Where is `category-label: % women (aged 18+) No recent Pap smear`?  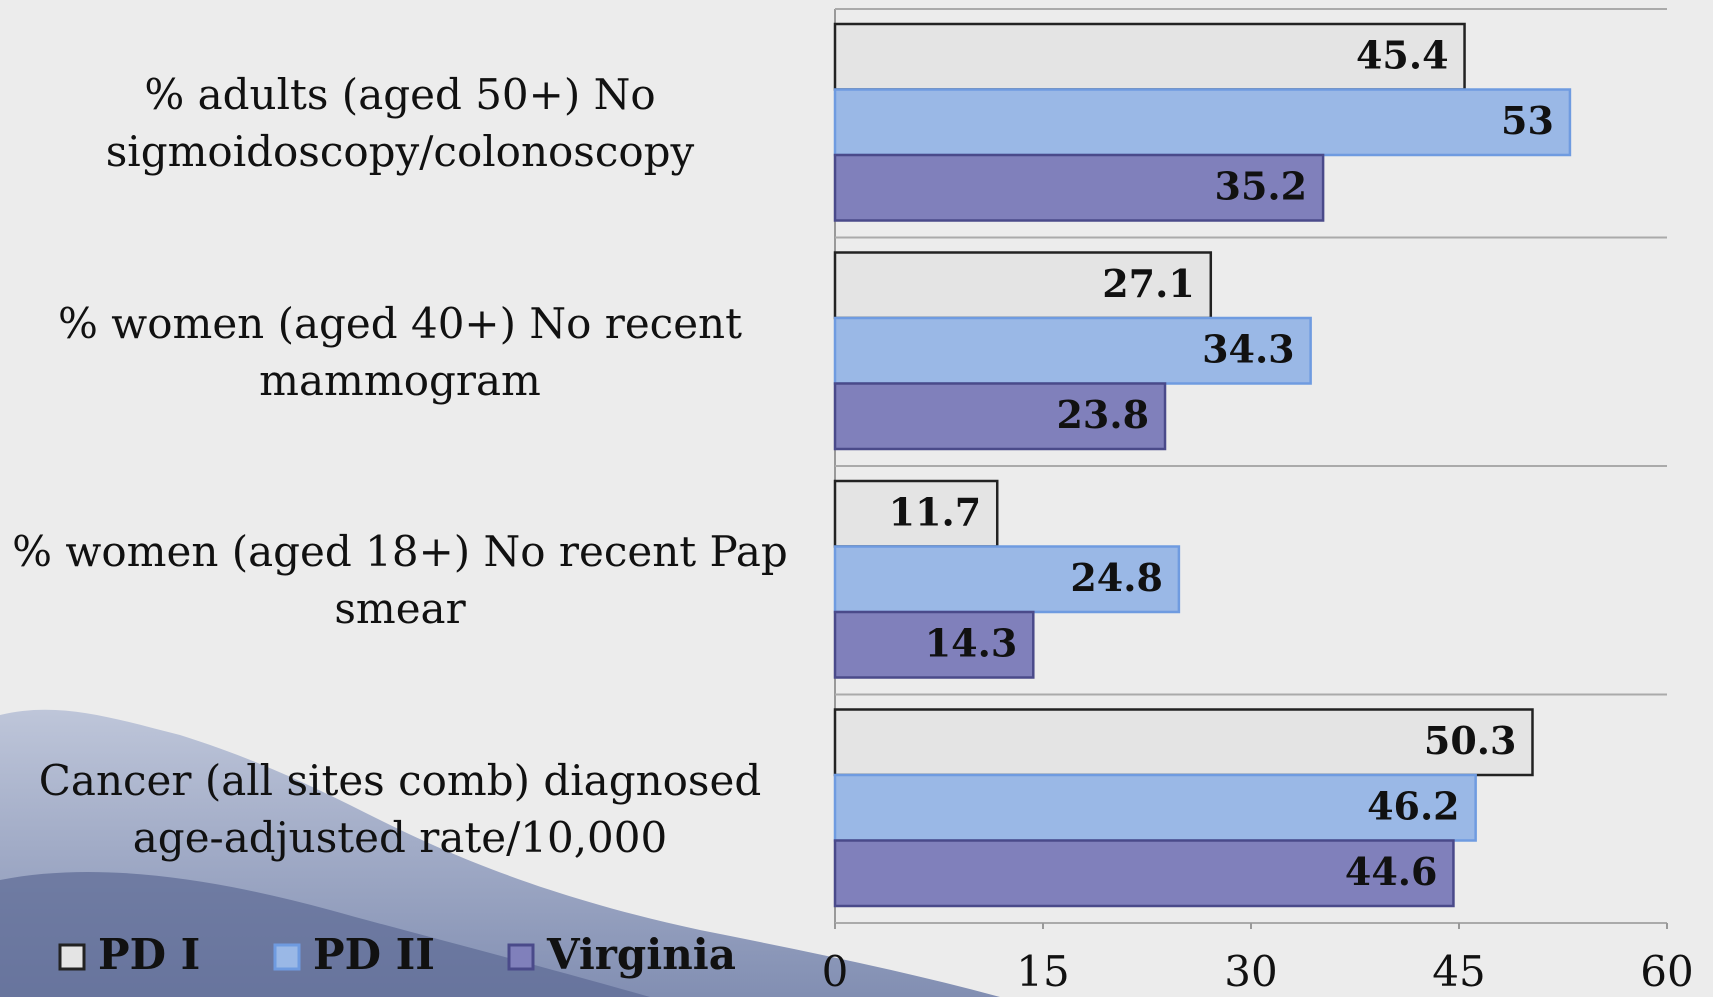 category-label: % women (aged 18+) No recent Pap smear is located at coordinates (400, 580).